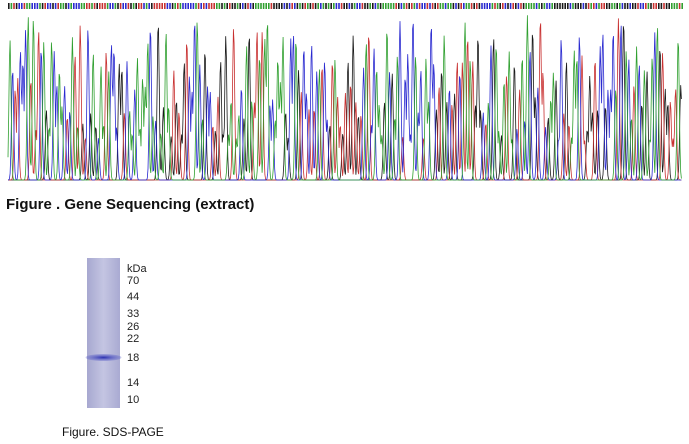  I want to click on gel-label: 44, so click(133, 297).